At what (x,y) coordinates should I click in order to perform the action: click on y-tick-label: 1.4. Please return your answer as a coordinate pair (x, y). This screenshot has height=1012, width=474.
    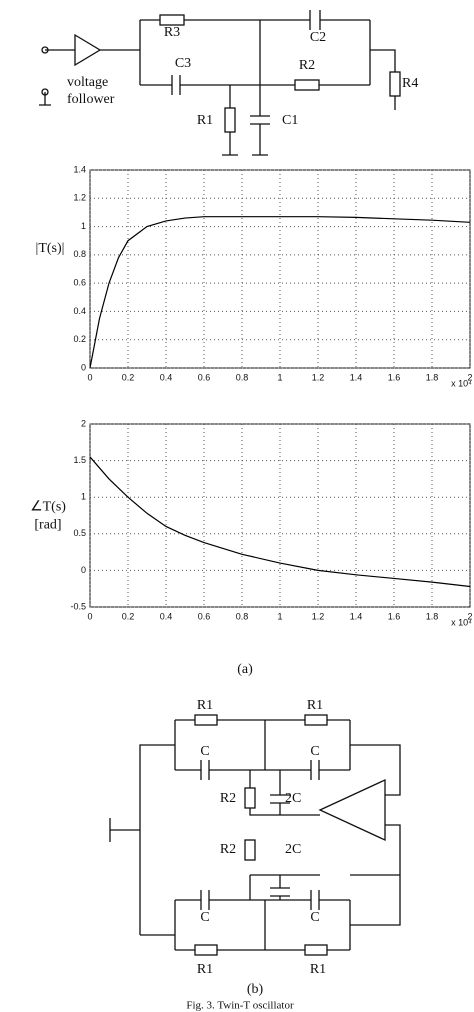
    Looking at the image, I should click on (79, 169).